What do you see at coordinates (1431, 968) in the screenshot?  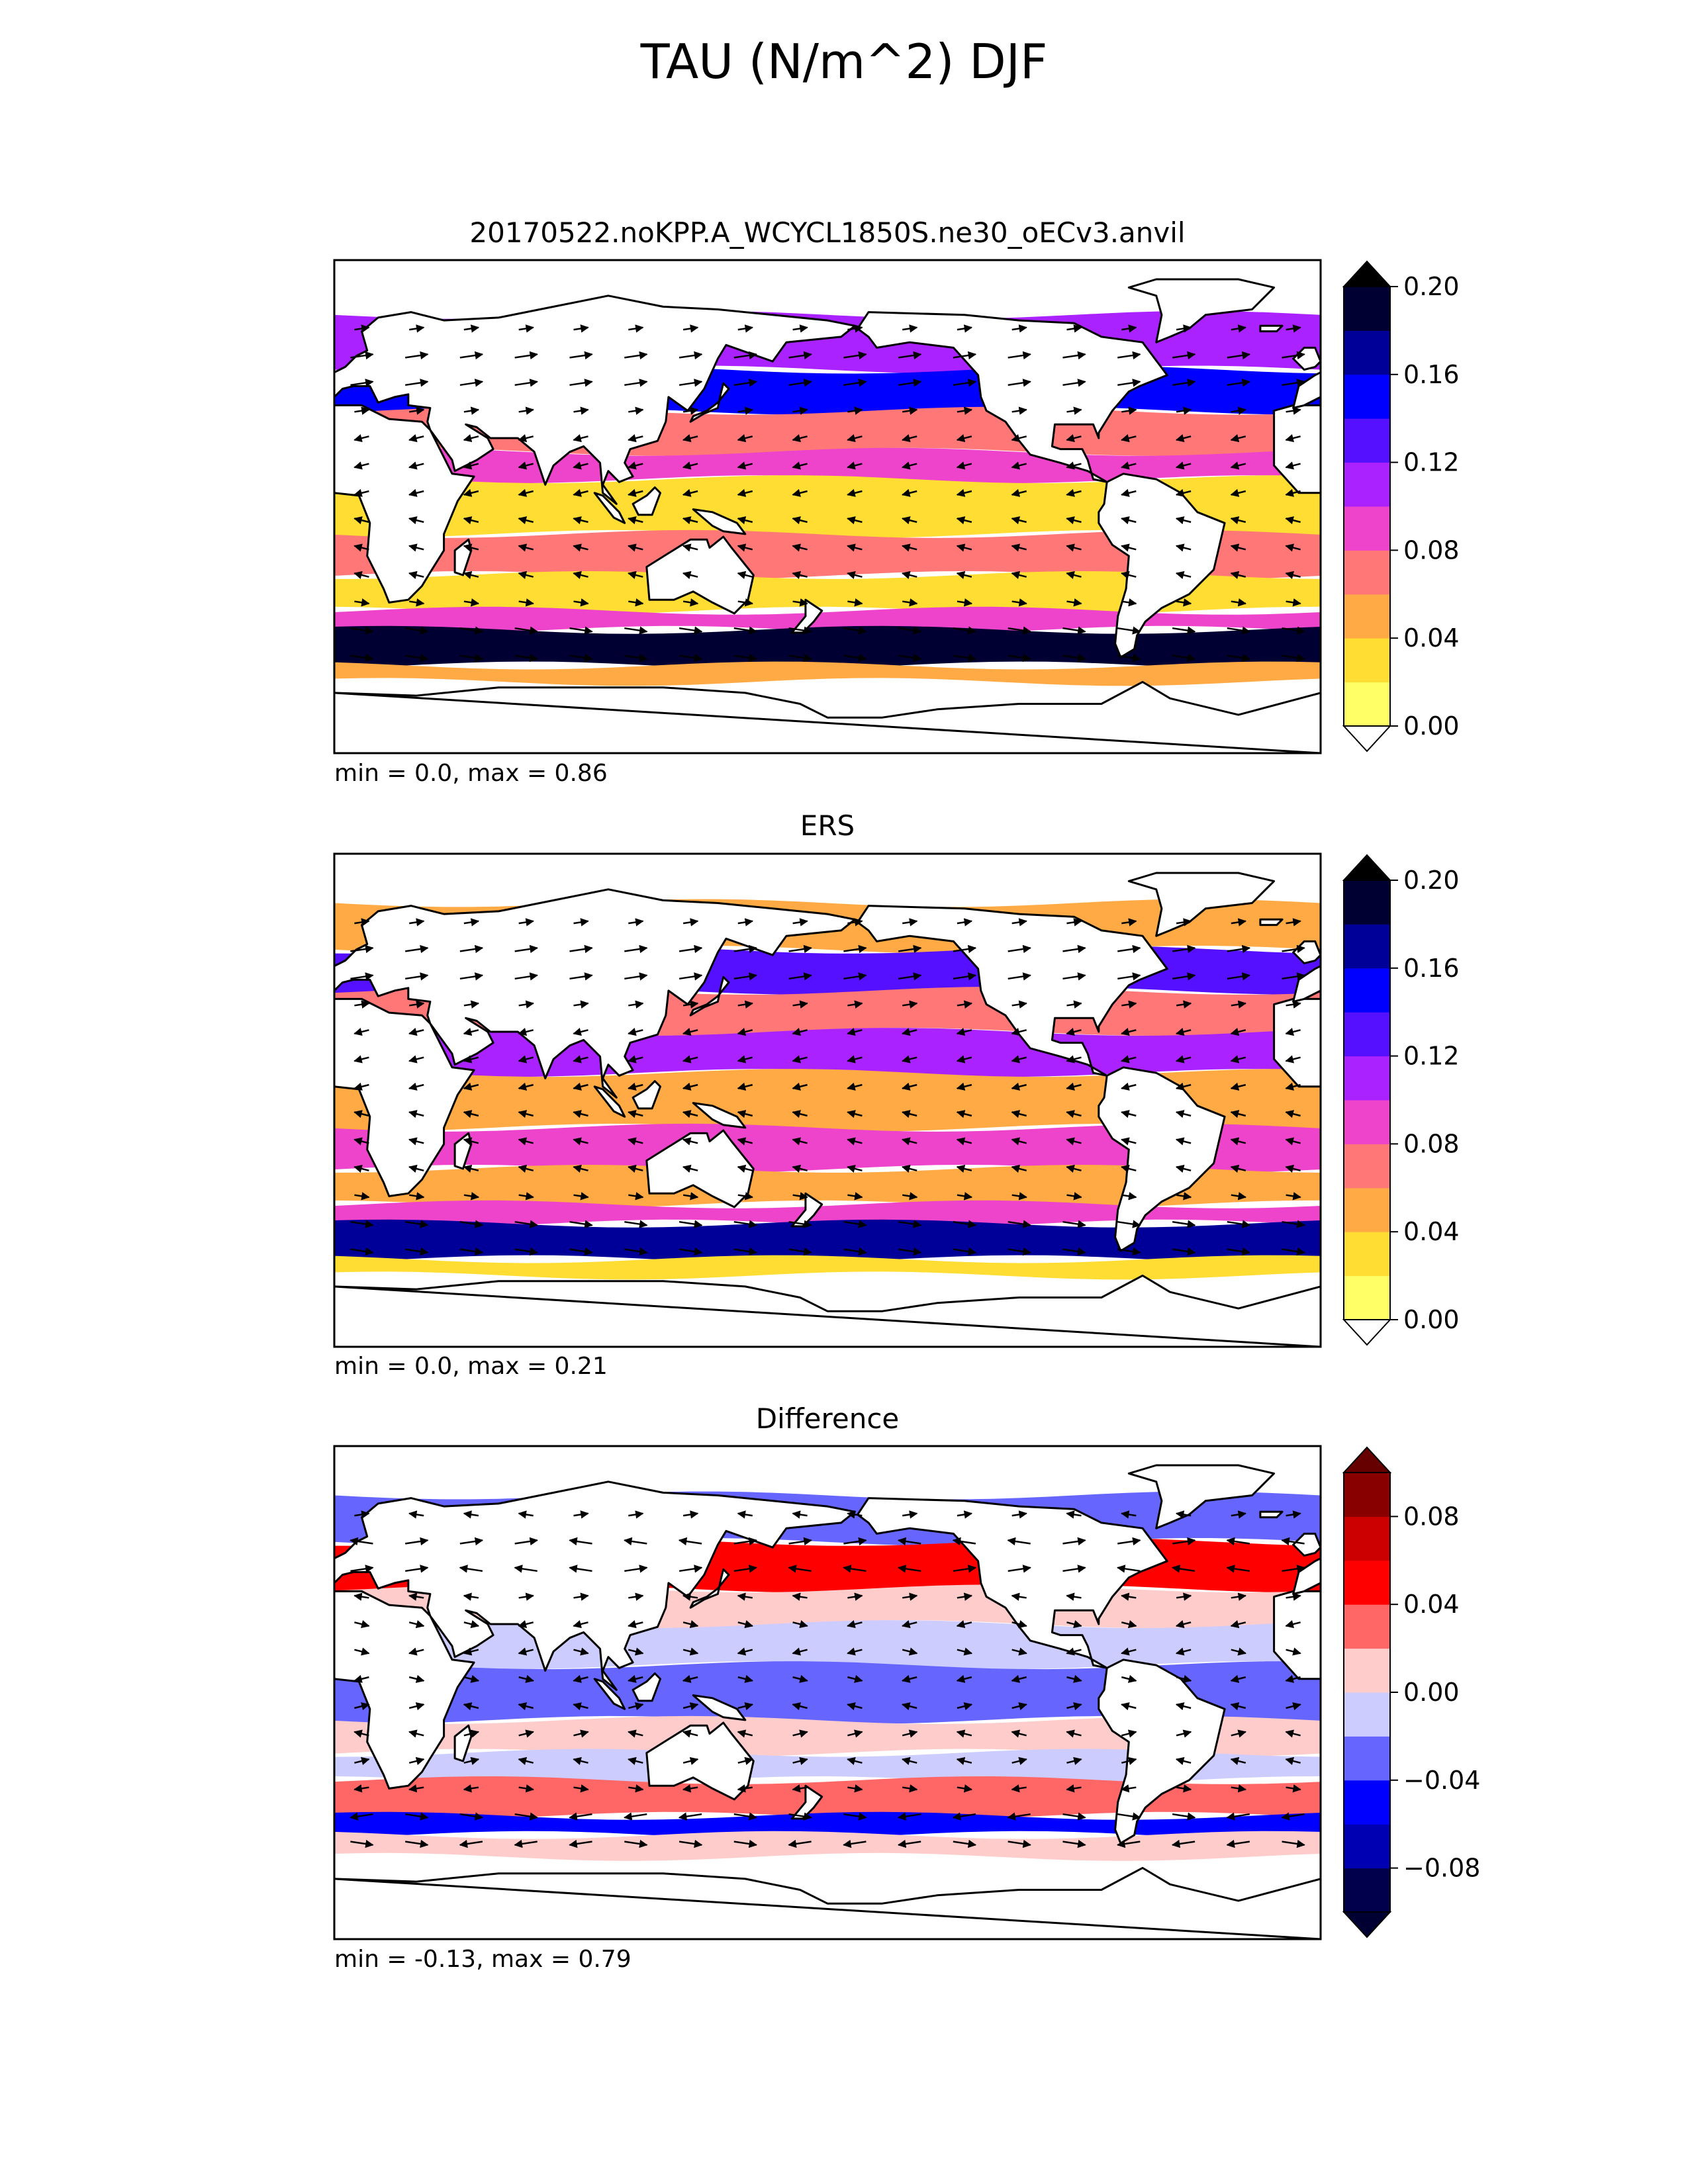 I see `colorbar-tick-label: 0.16` at bounding box center [1431, 968].